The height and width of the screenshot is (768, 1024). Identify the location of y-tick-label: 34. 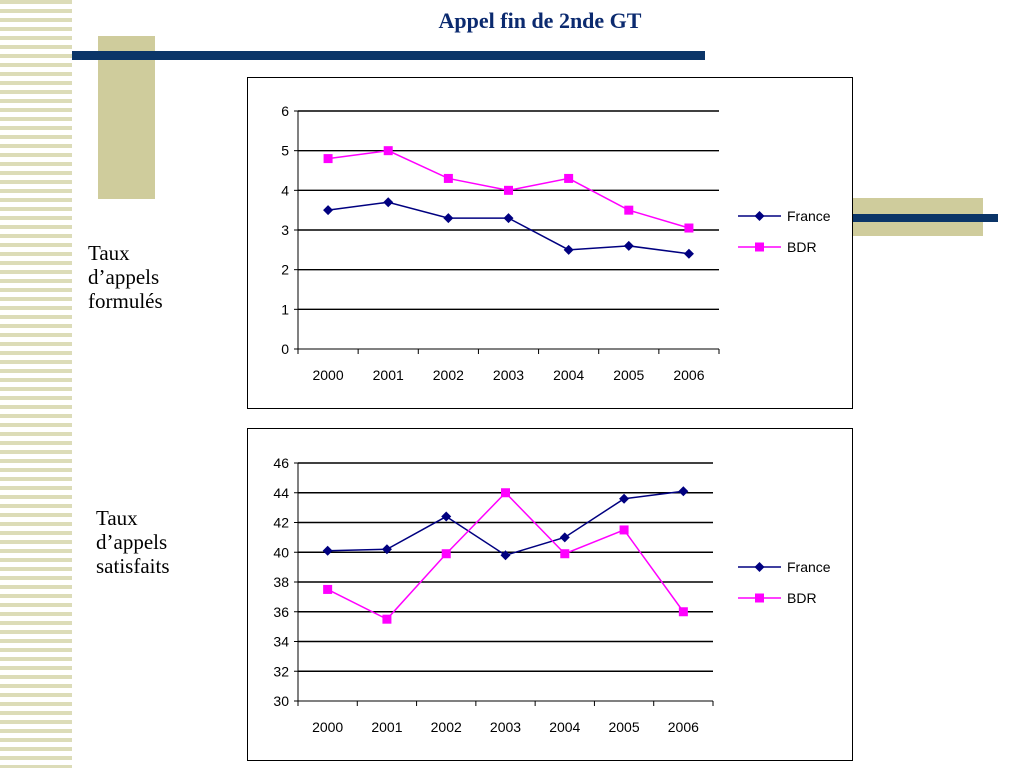
(281, 642).